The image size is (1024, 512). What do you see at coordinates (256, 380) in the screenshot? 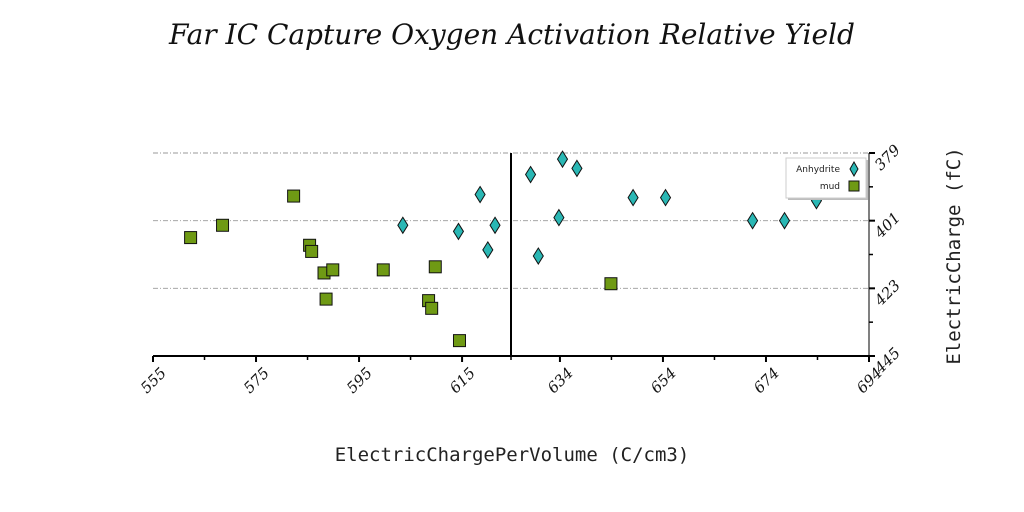
I see `x-tick-label: 575` at bounding box center [256, 380].